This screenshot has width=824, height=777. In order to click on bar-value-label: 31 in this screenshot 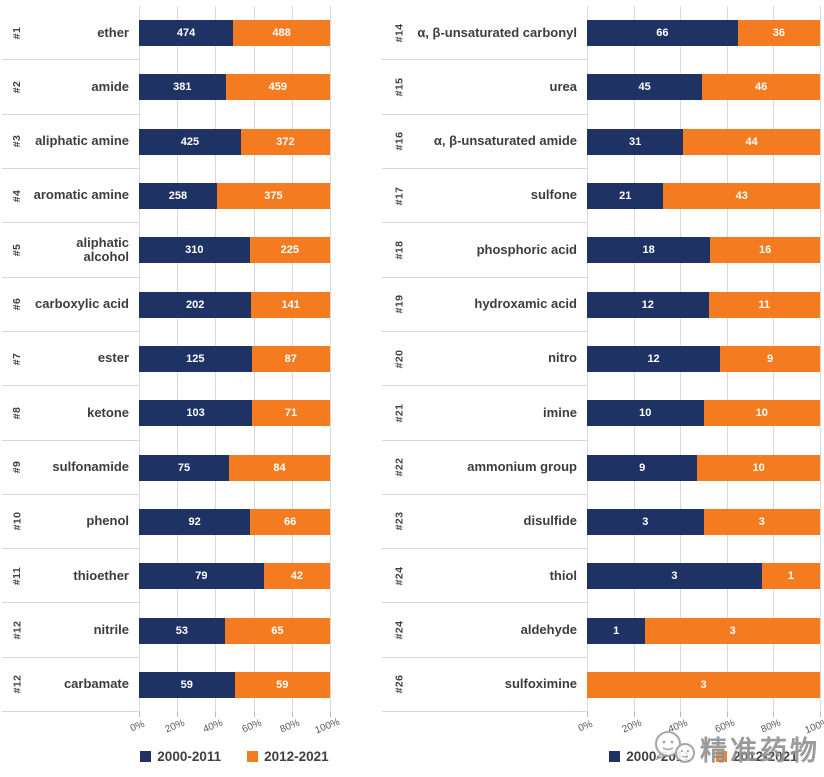, I will do `click(635, 141)`.